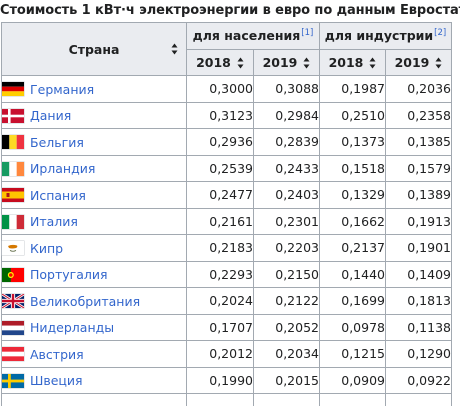  What do you see at coordinates (56, 380) in the screenshot?
I see `country-link: Швеция` at bounding box center [56, 380].